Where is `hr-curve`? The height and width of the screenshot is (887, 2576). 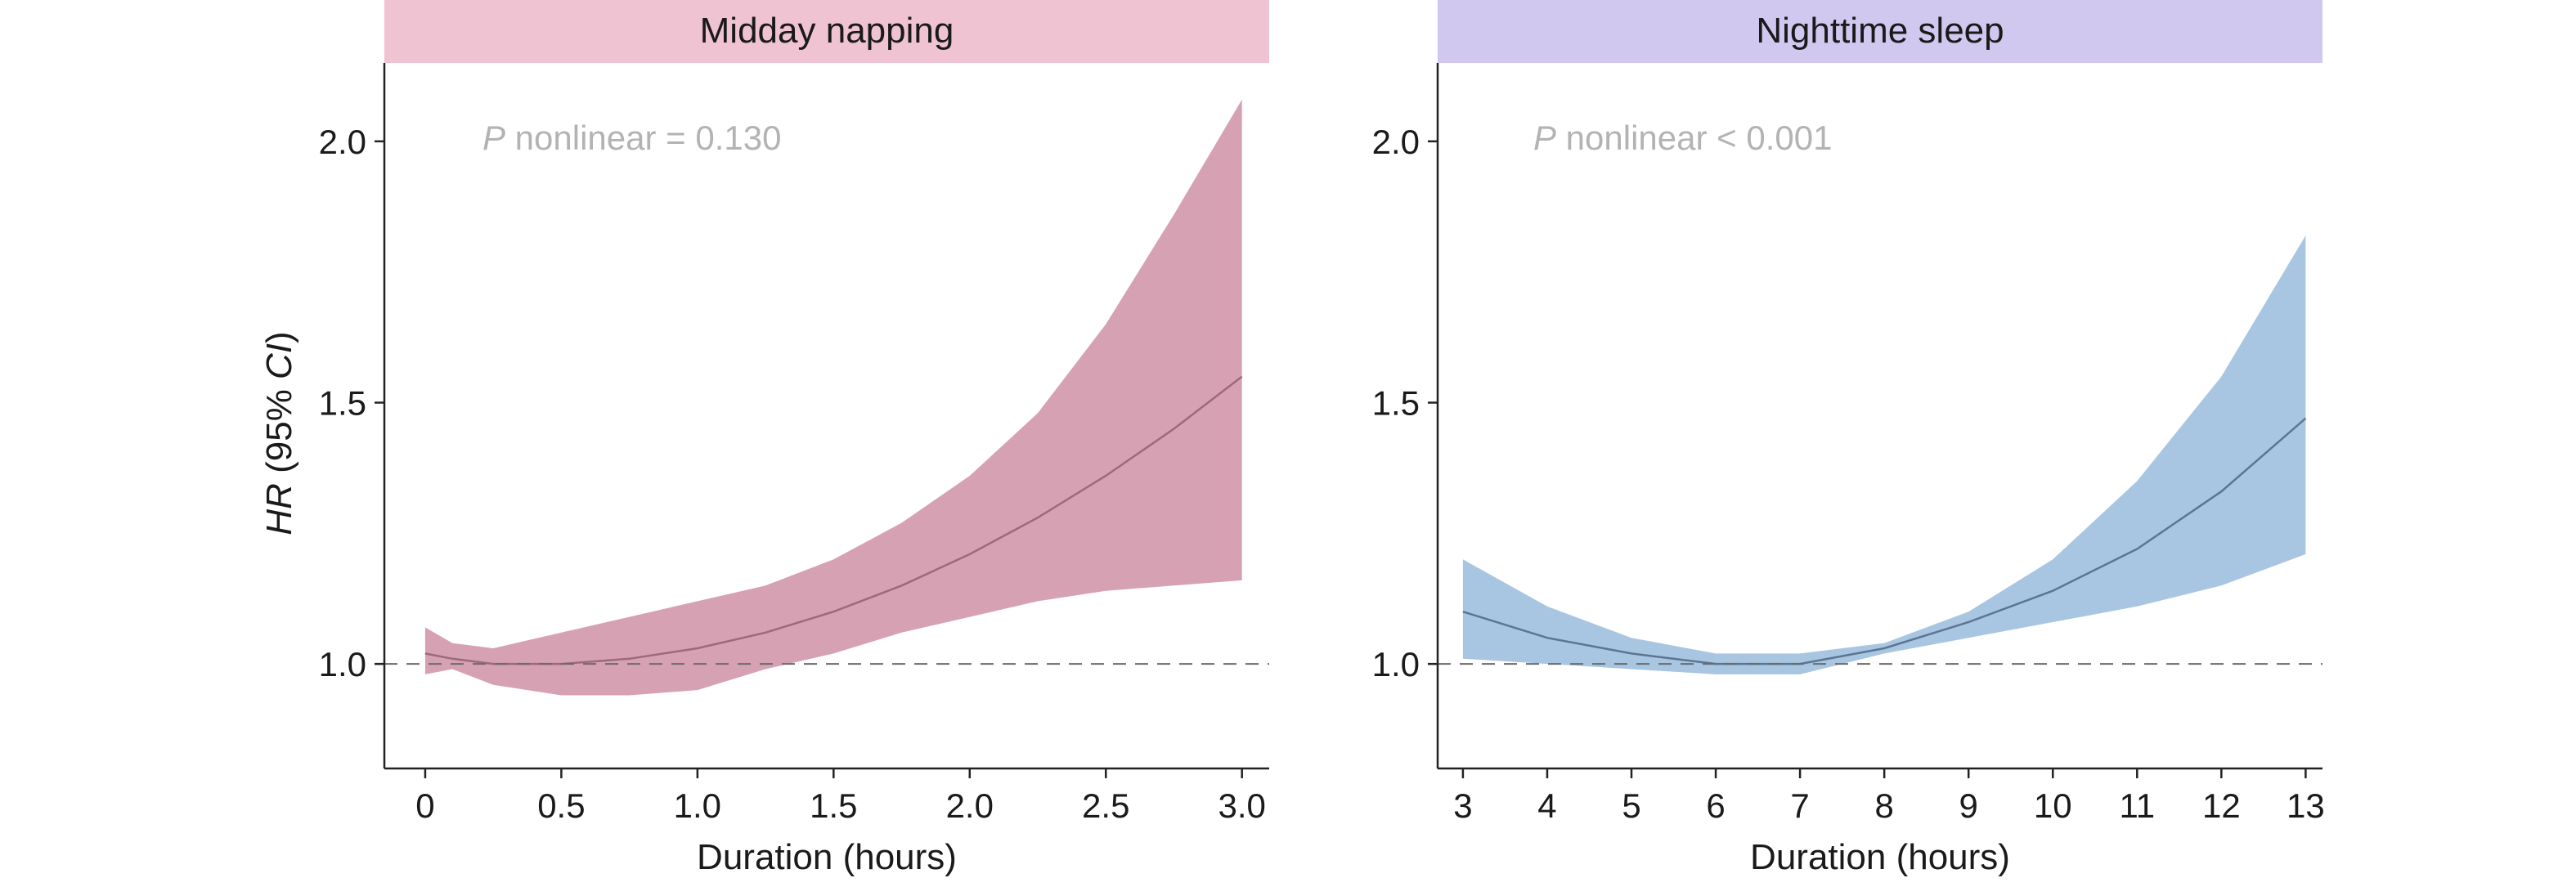 hr-curve is located at coordinates (1884, 541).